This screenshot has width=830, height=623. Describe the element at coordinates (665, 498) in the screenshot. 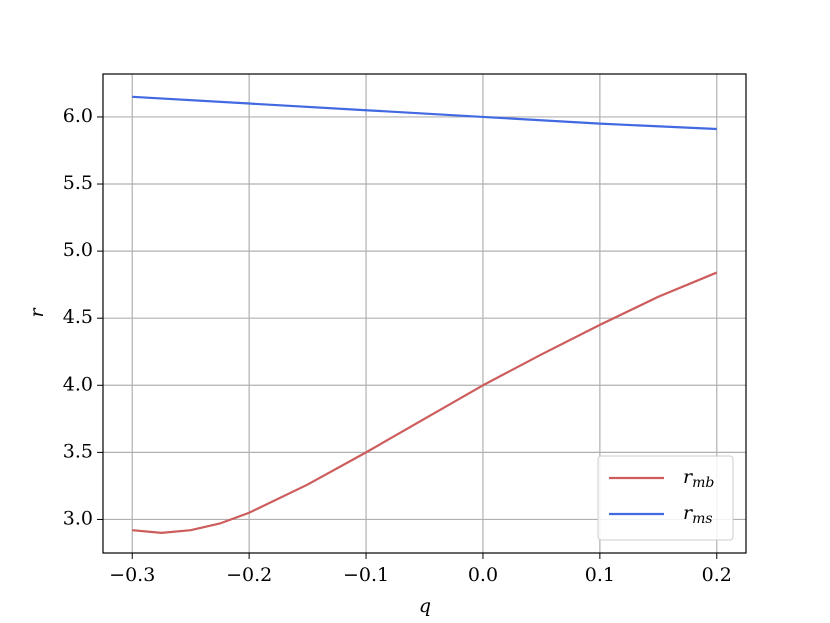

I see `legend-box` at that location.